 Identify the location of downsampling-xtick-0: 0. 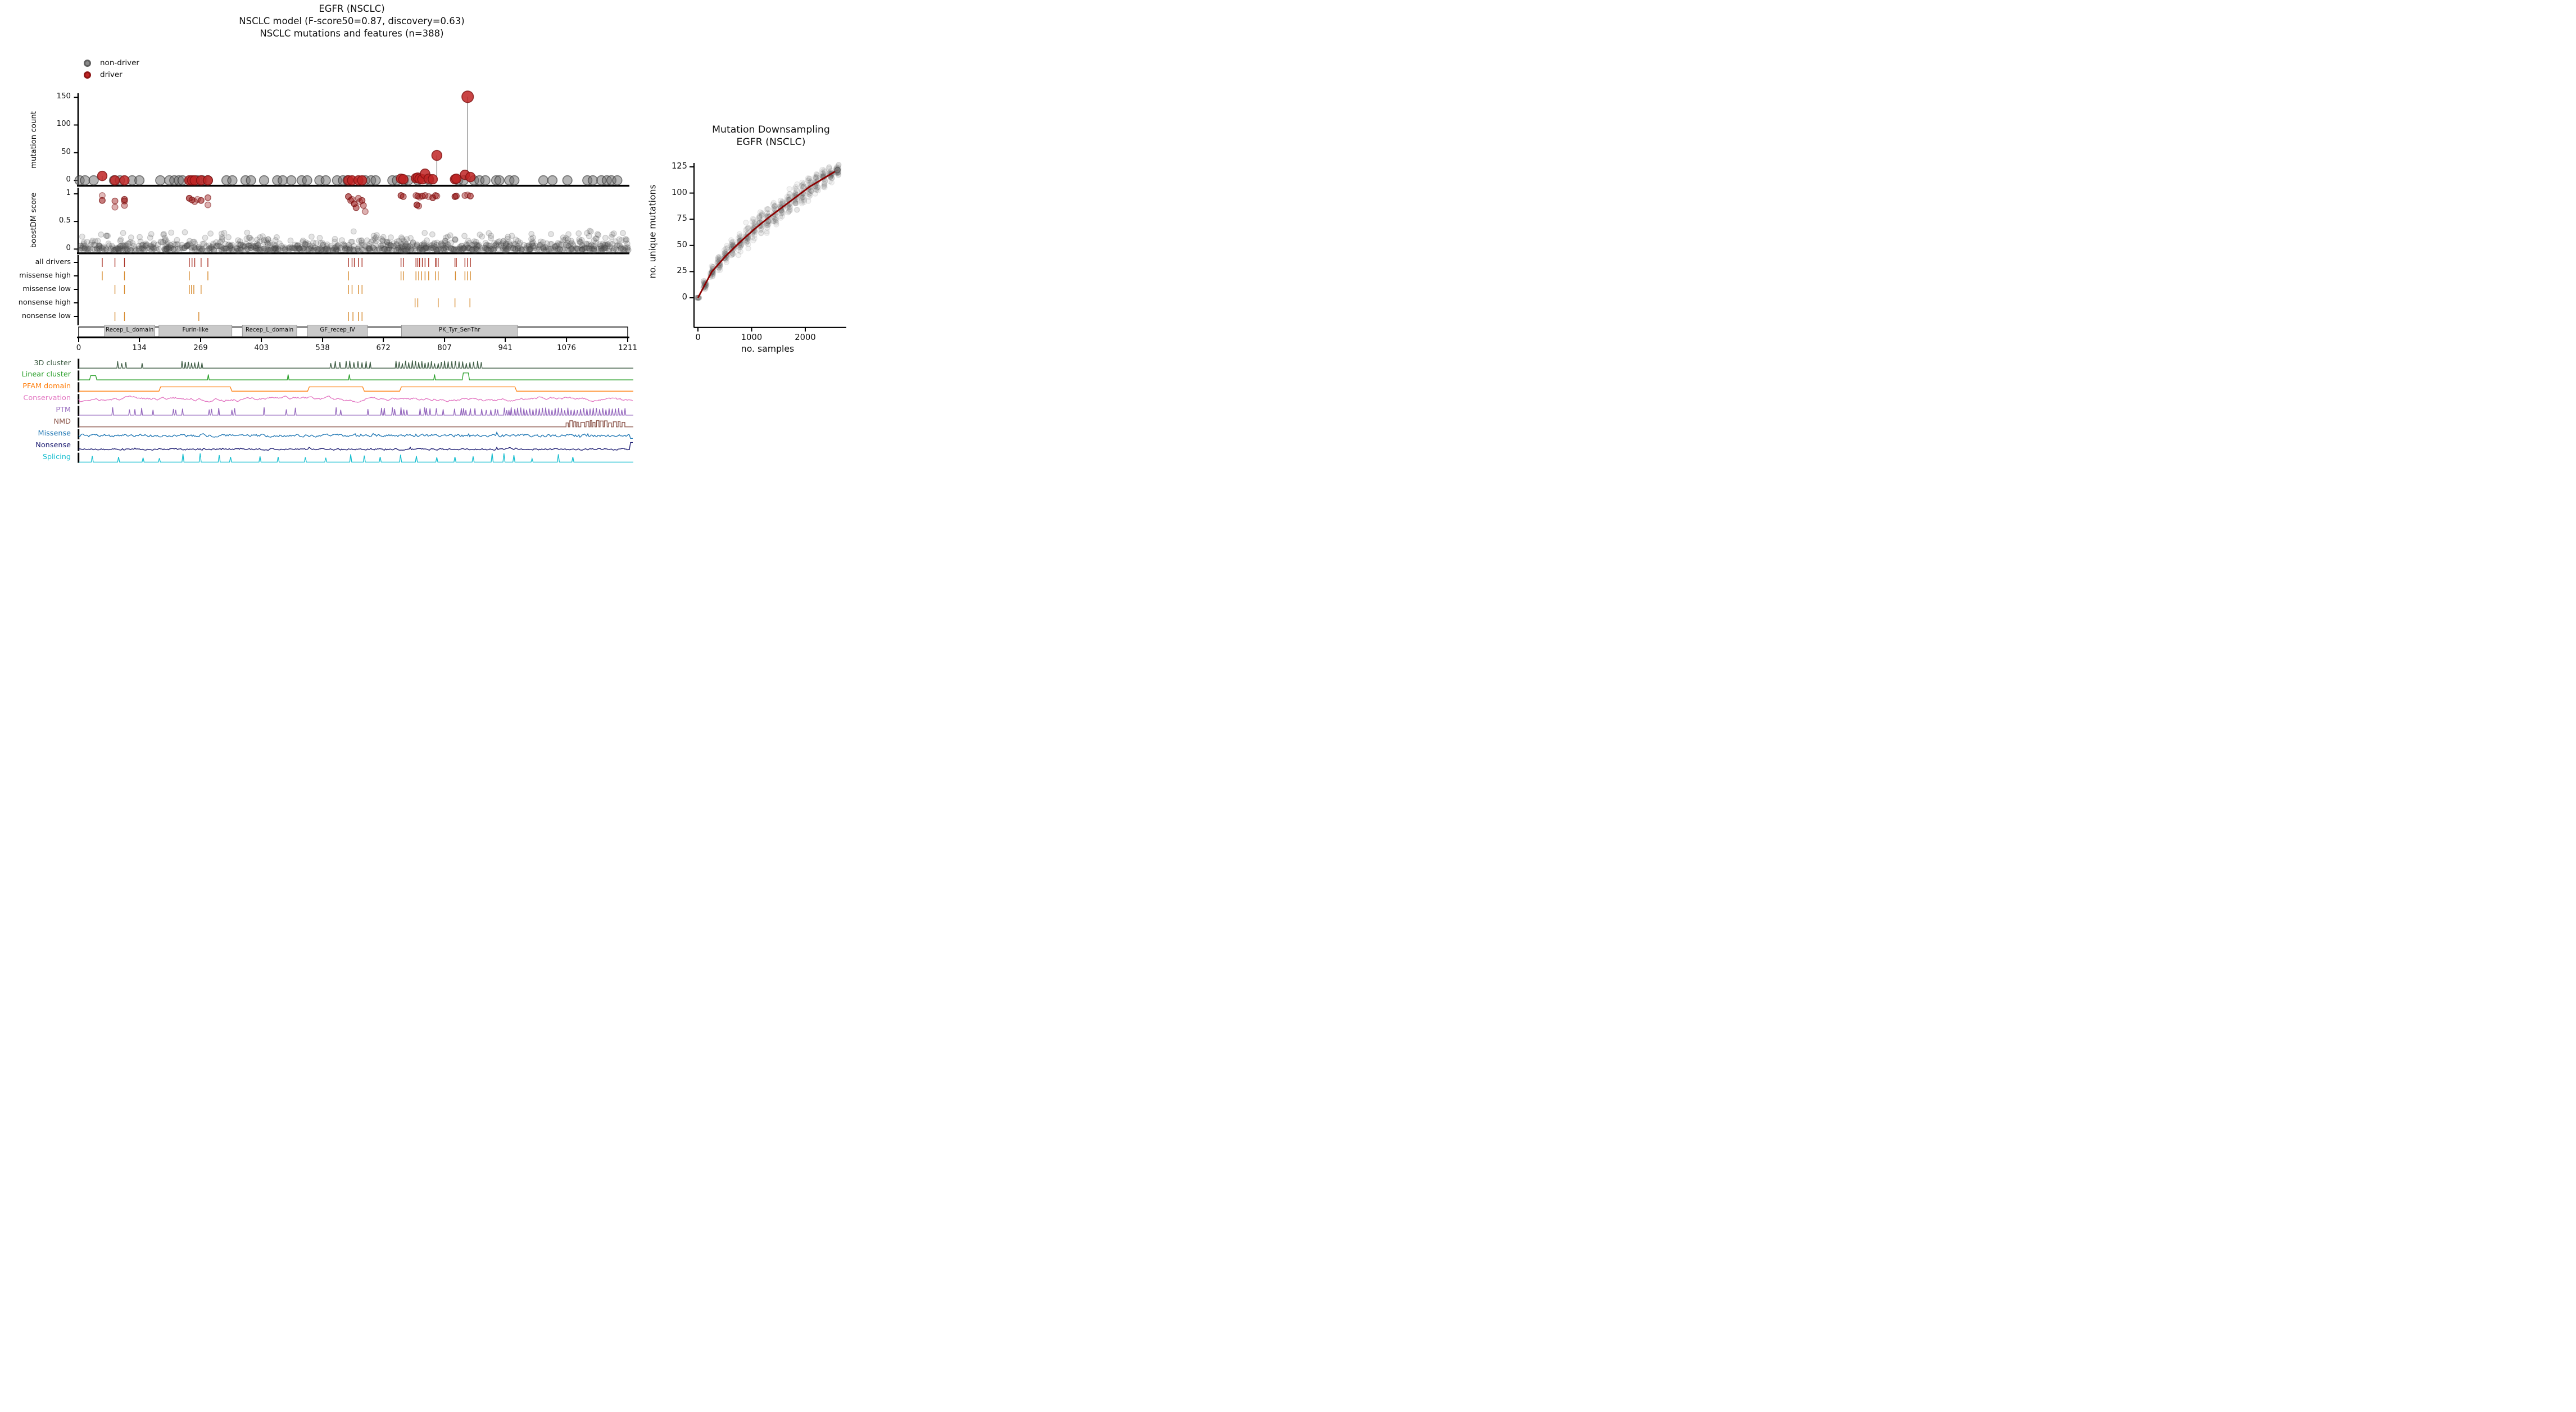
(698, 337).